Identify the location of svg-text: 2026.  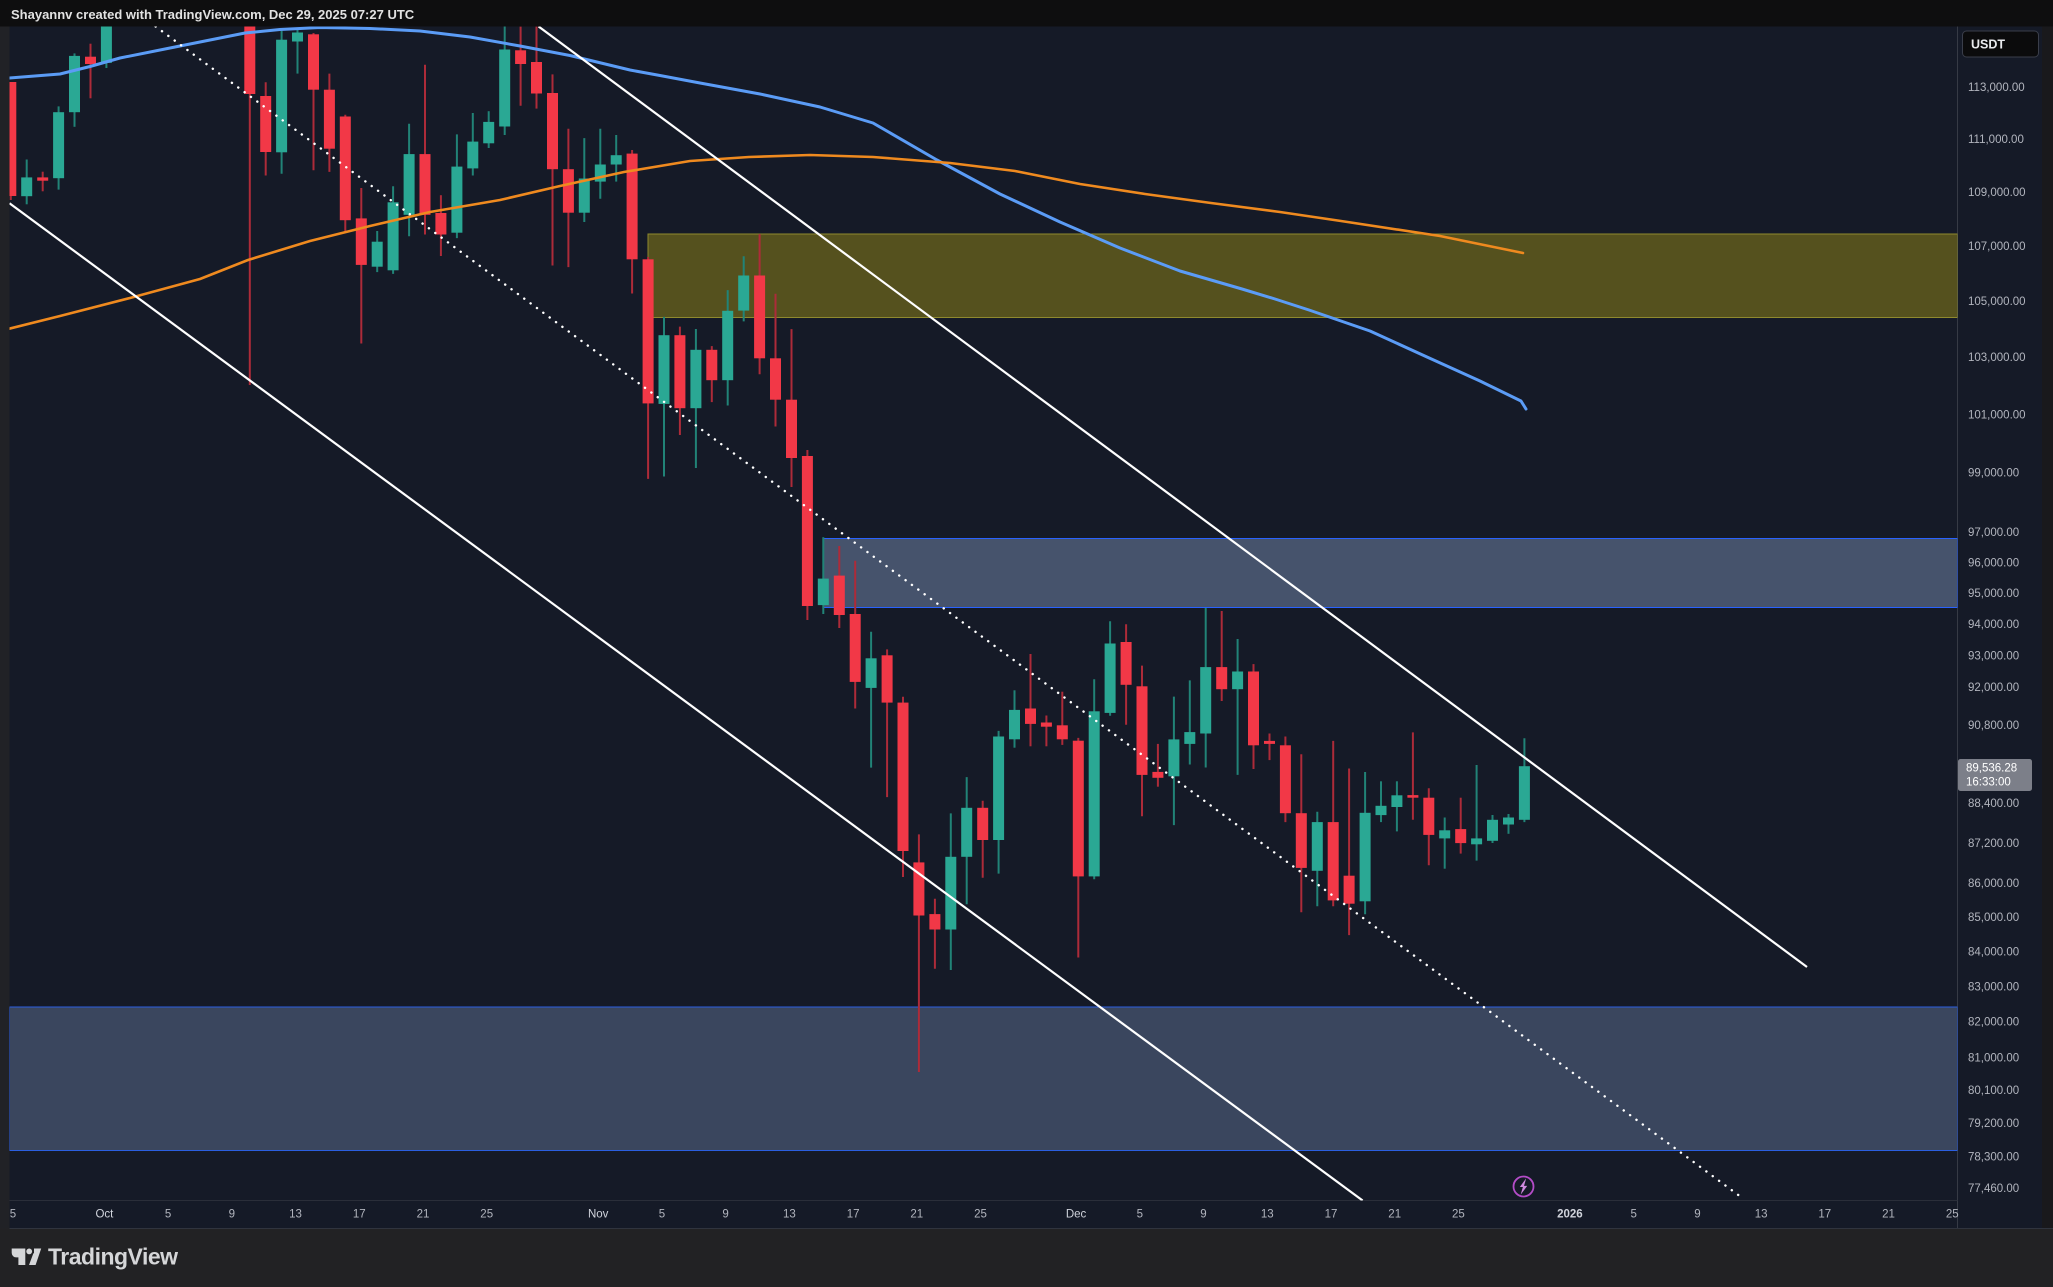
(1570, 1215).